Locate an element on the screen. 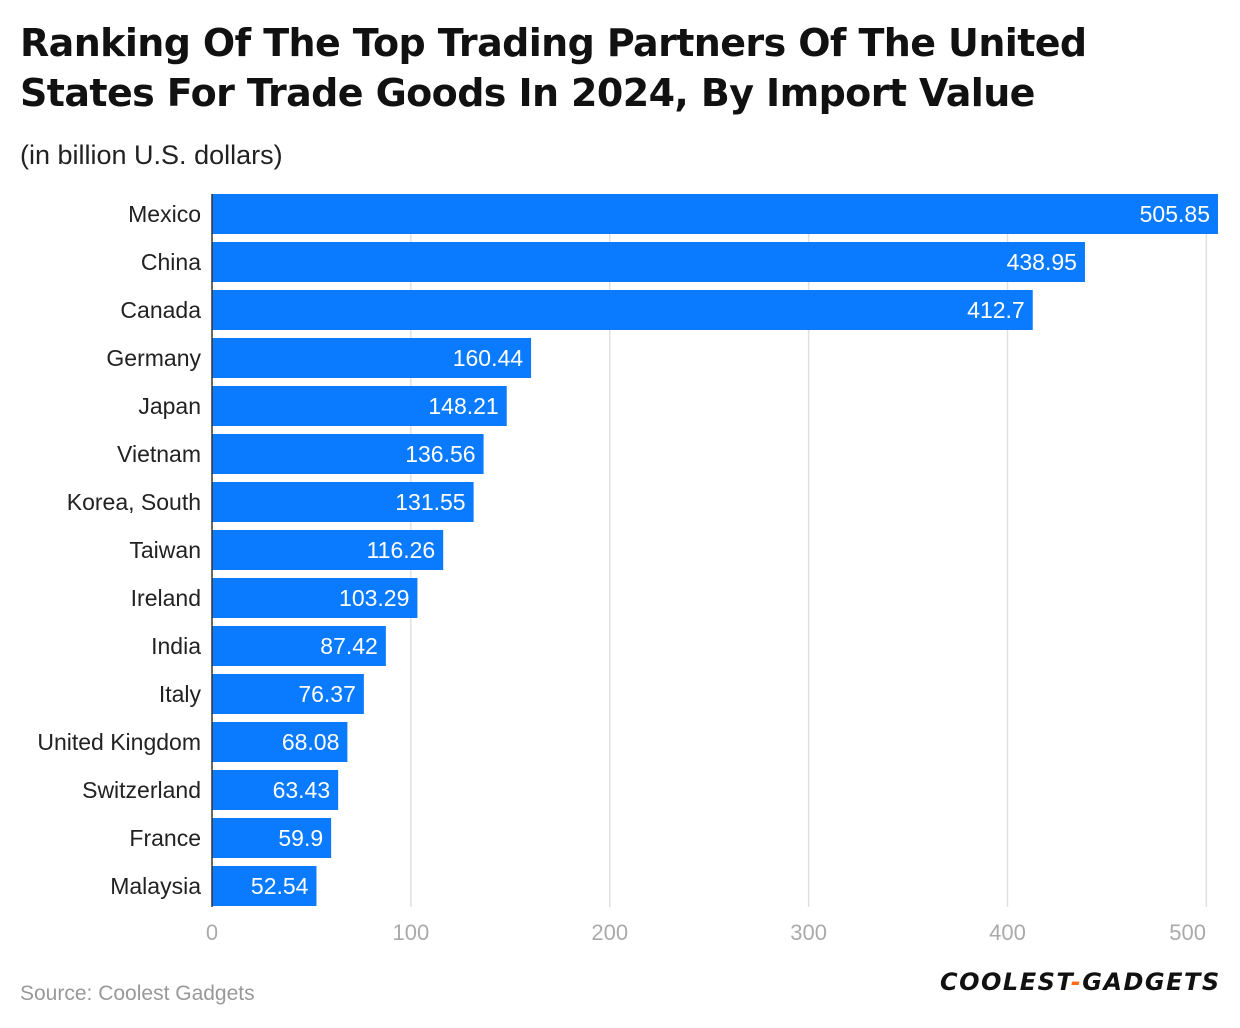  logo-text-1: COOLEST is located at coordinates (1005, 982).